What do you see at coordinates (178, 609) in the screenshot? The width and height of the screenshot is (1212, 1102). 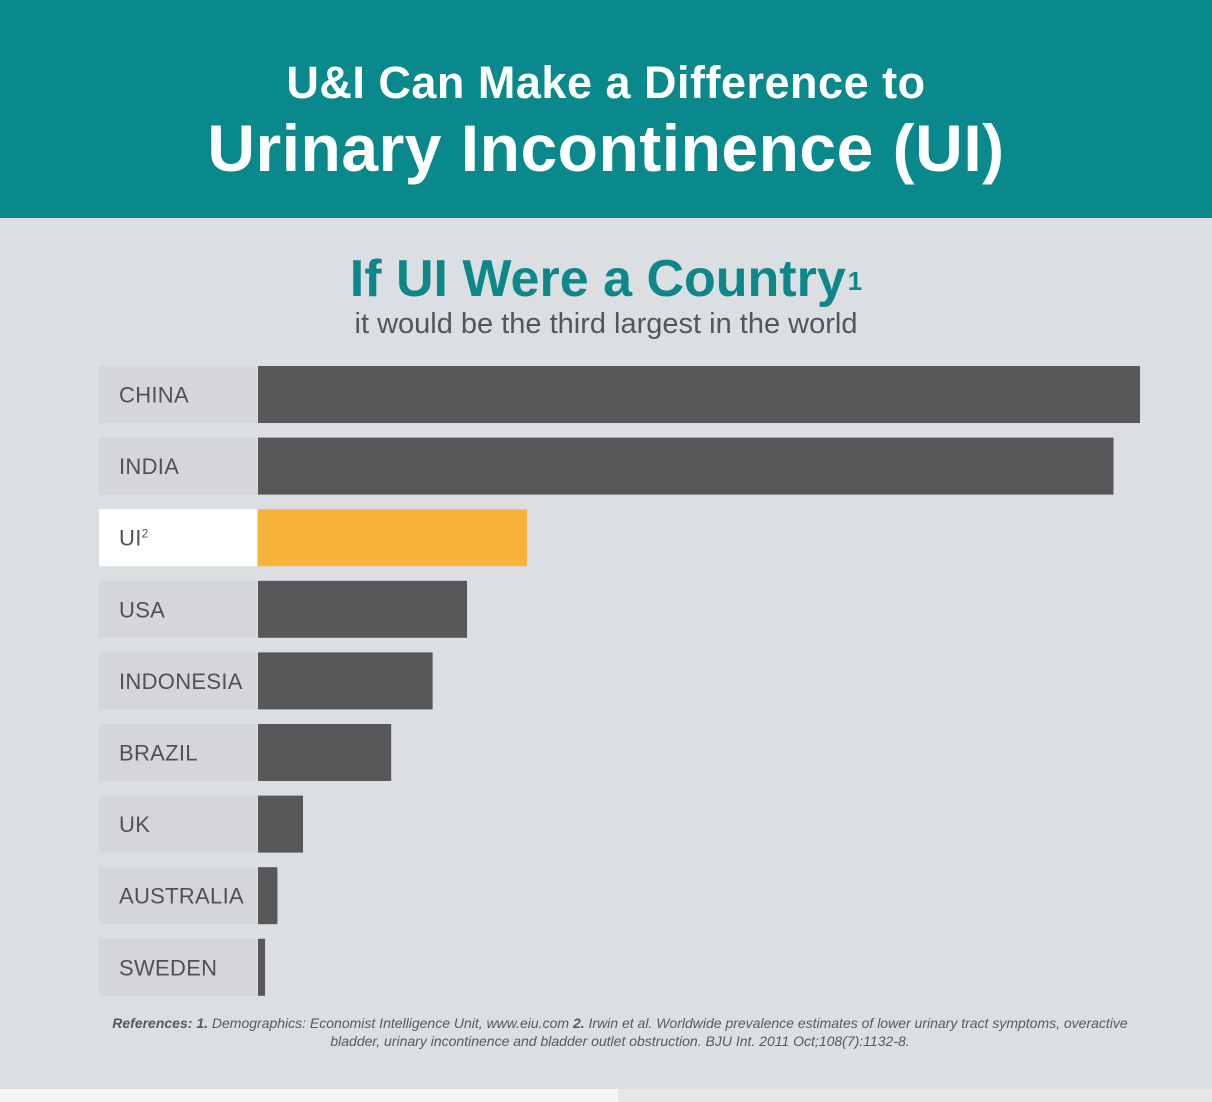 I see `label-bg-usa` at bounding box center [178, 609].